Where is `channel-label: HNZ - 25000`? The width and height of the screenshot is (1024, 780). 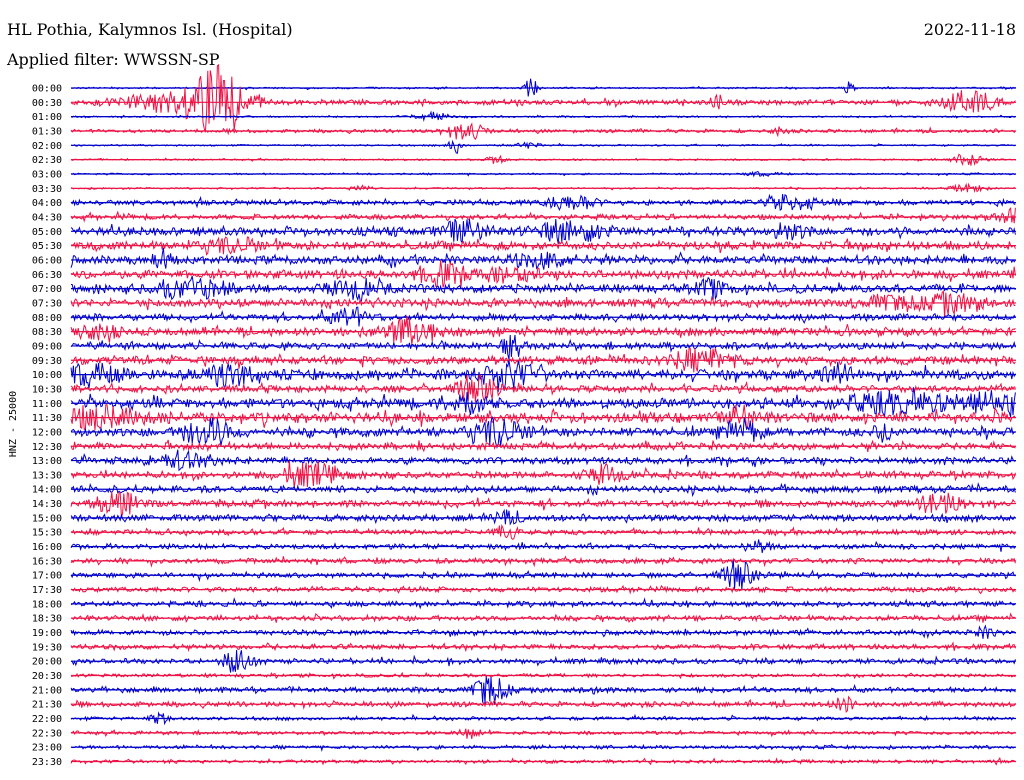 channel-label: HNZ - 25000 is located at coordinates (13, 424).